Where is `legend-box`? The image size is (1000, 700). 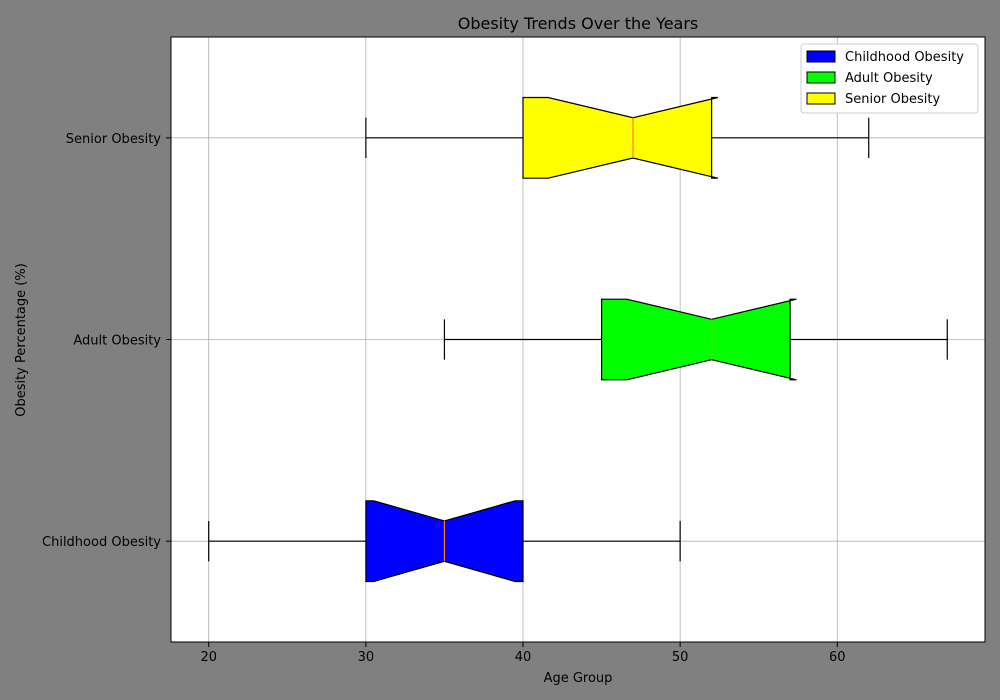
legend-box is located at coordinates (889, 78).